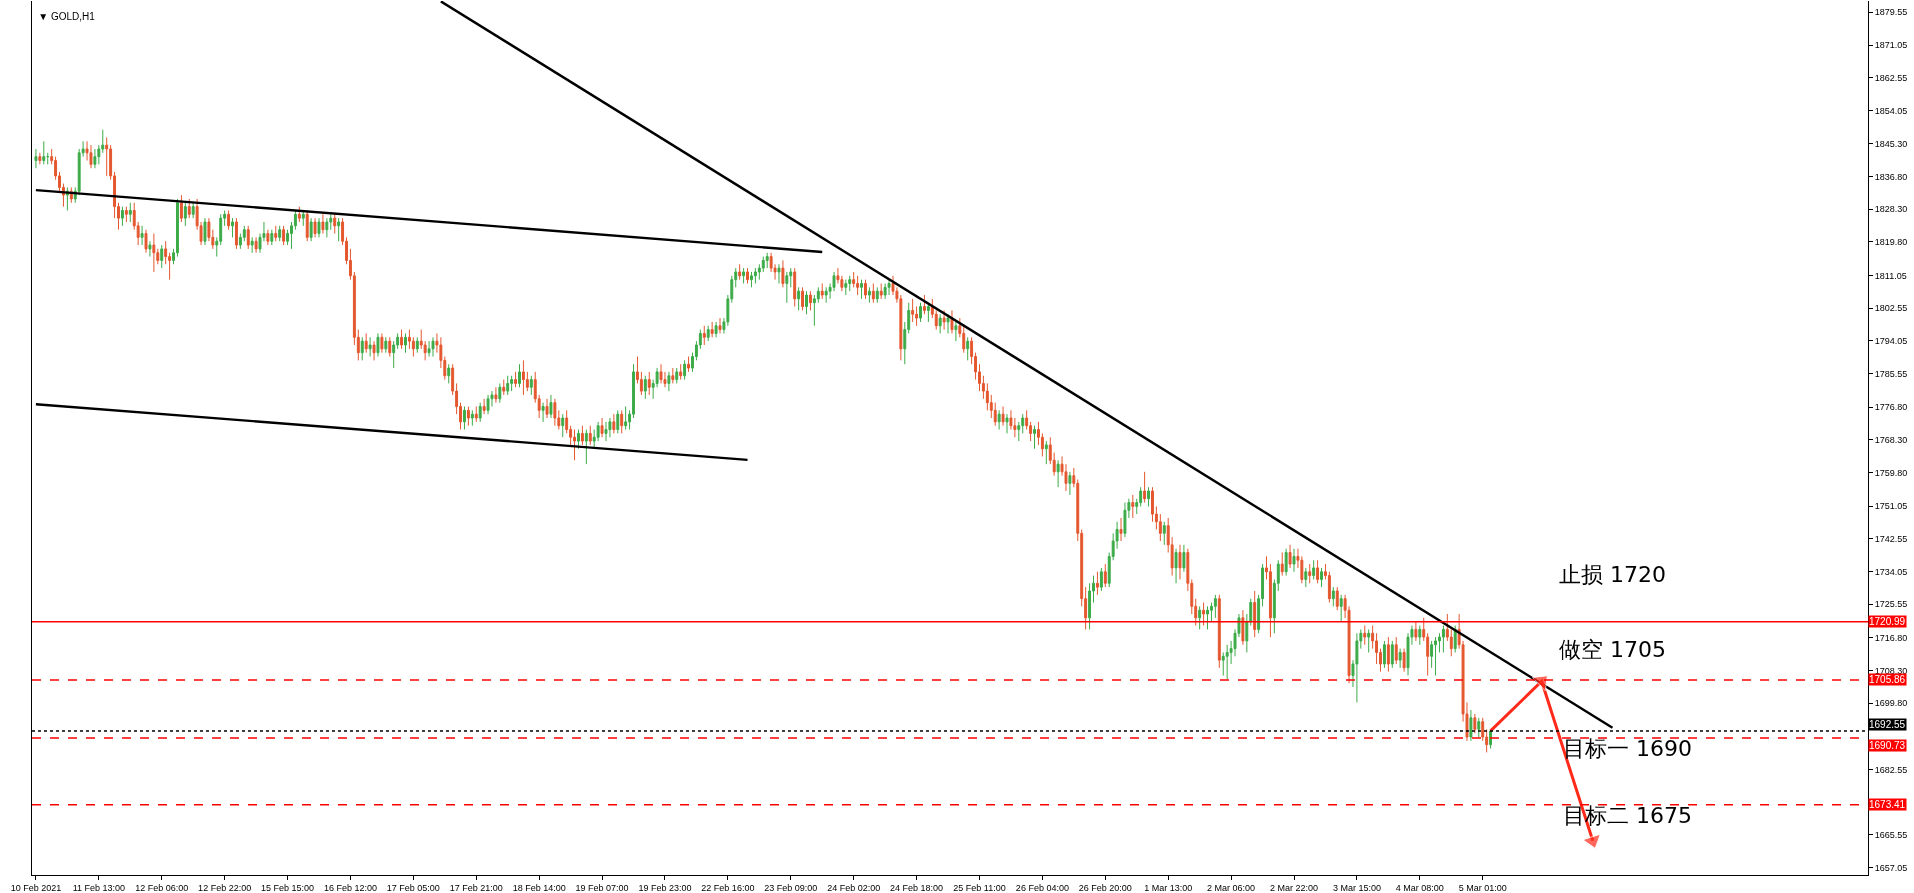 This screenshot has width=1914, height=893. What do you see at coordinates (539, 887) in the screenshot?
I see `x-tick-label: 18 Feb 14:00` at bounding box center [539, 887].